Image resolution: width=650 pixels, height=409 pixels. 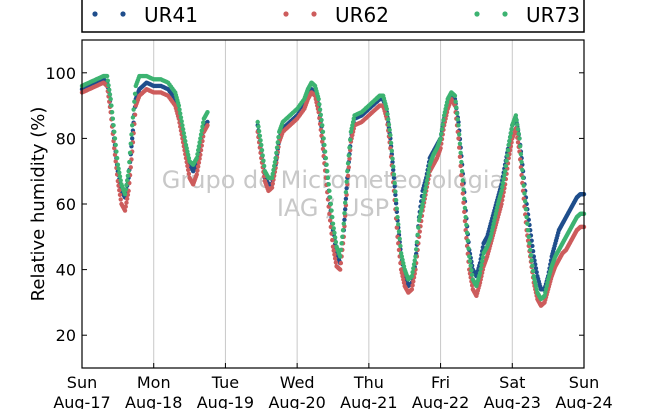 What do you see at coordinates (153, 401) in the screenshot?
I see `x-tick-label-date: Aug-18` at bounding box center [153, 401].